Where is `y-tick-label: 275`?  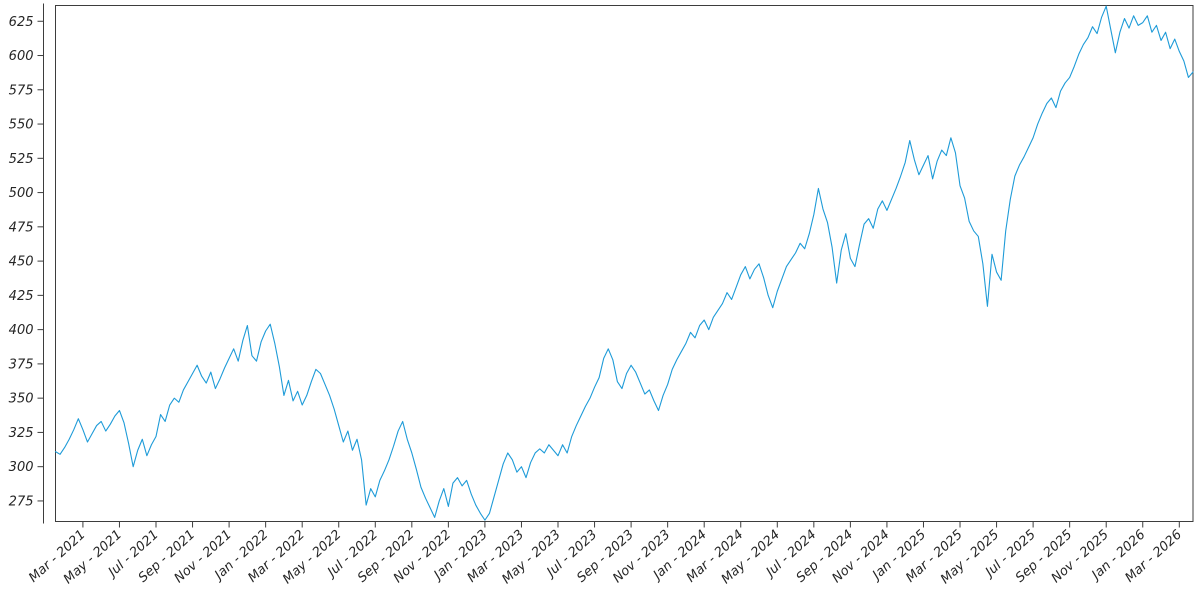
y-tick-label: 275 is located at coordinates (21, 501).